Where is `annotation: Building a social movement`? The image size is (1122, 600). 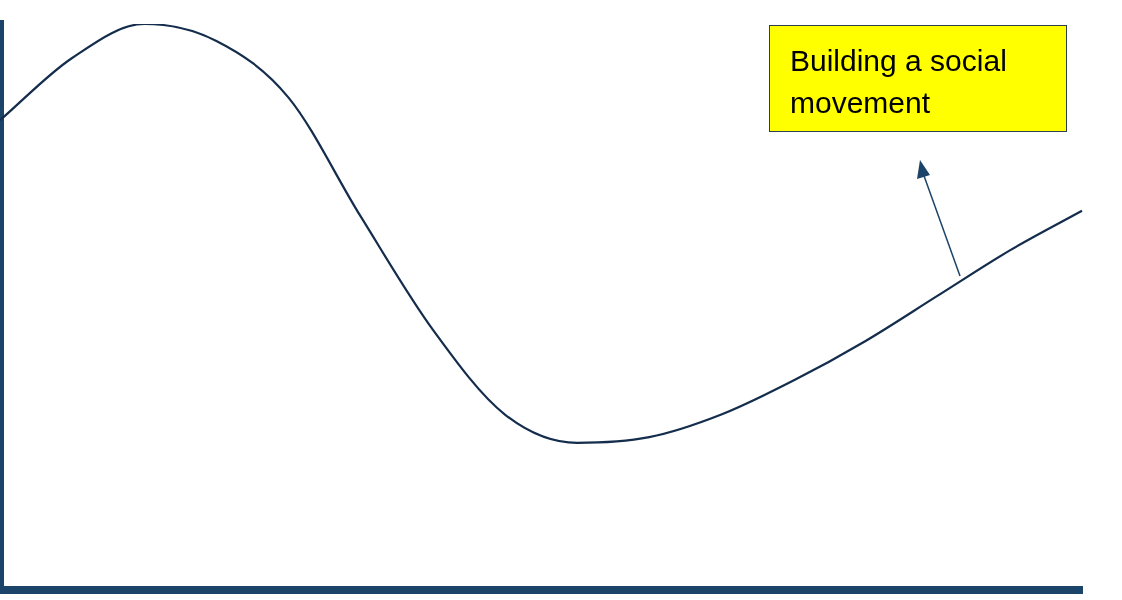
annotation: Building a social movement is located at coordinates (918, 78).